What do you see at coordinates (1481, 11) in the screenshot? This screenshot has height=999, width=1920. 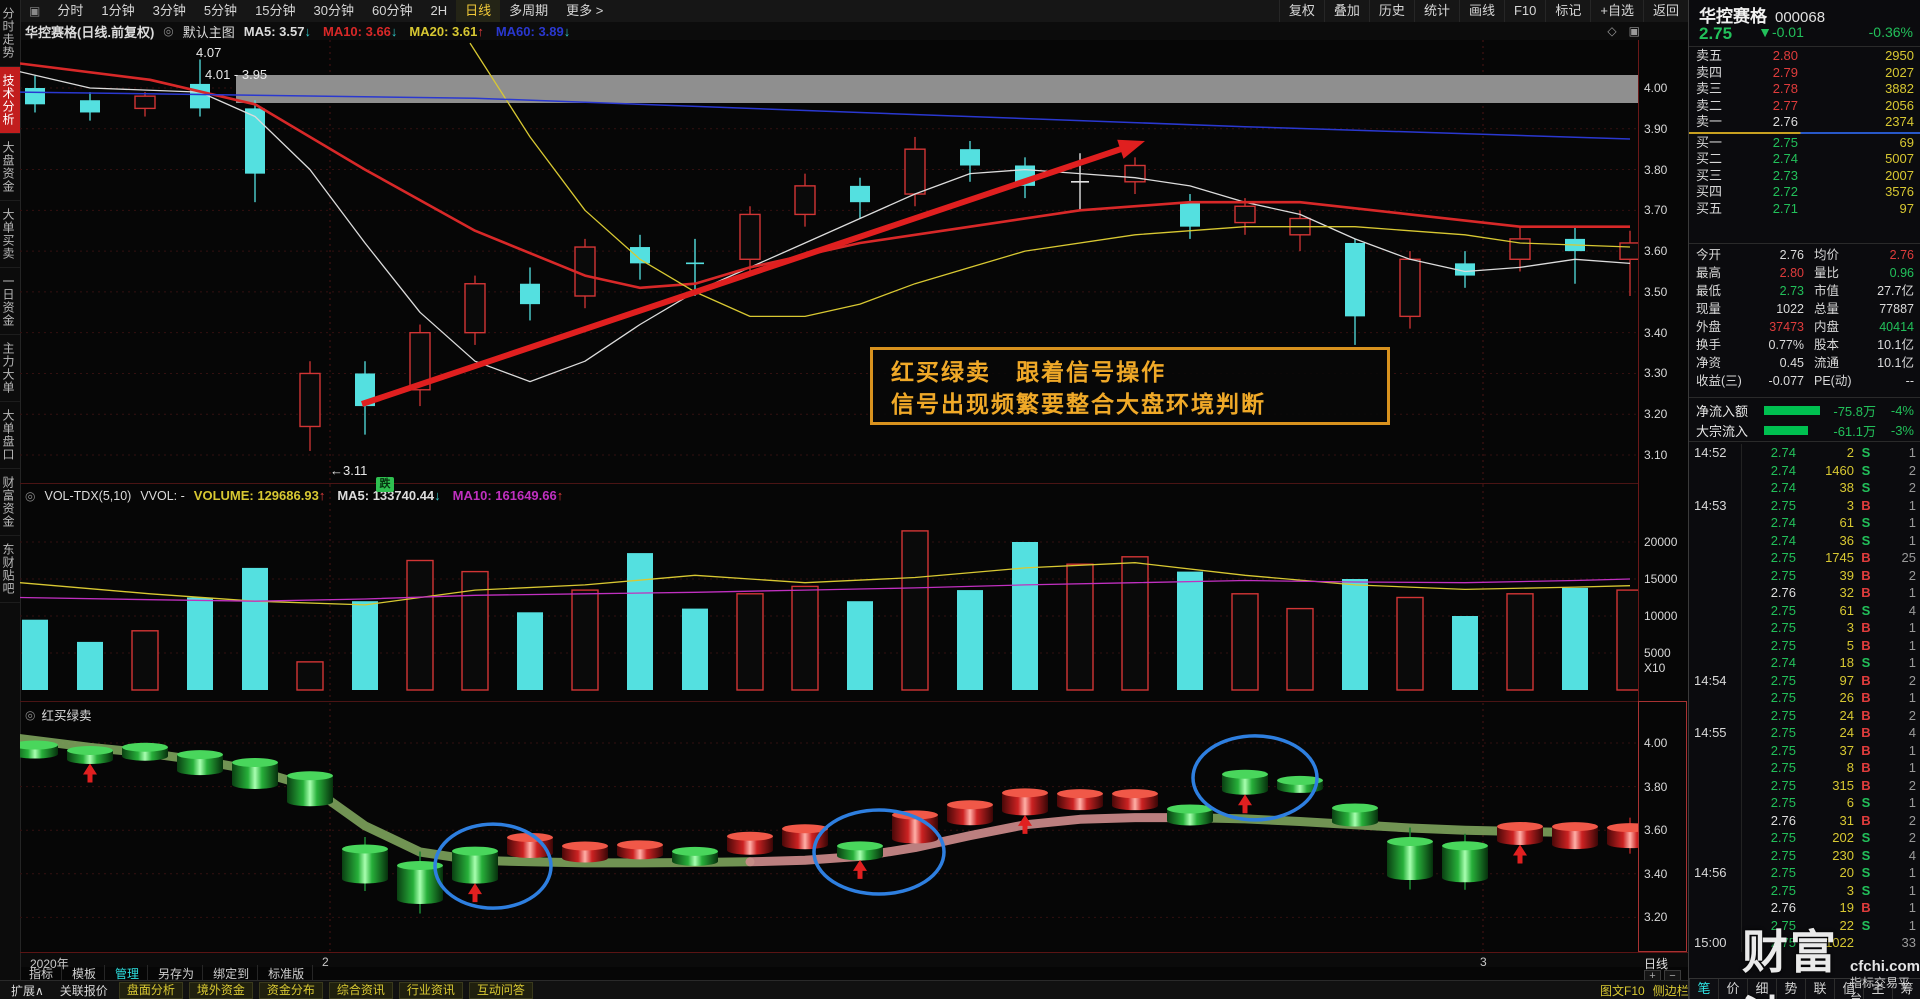 I see `toolbar-button: 画线` at bounding box center [1481, 11].